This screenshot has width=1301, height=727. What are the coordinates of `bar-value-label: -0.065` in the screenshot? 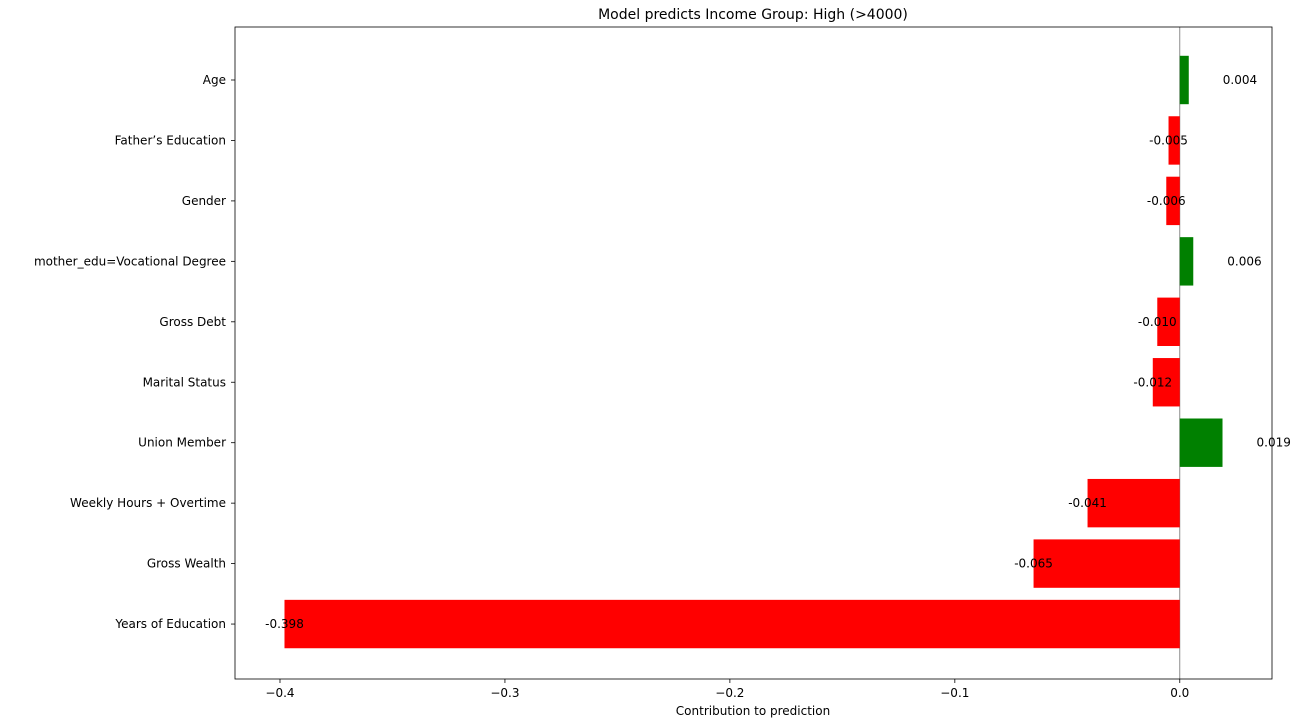 It's located at (1033, 564).